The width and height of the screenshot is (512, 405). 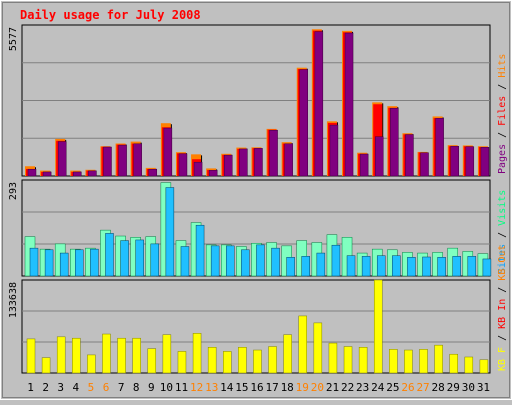 I want to click on x-tick-label: 28, so click(x=438, y=387).